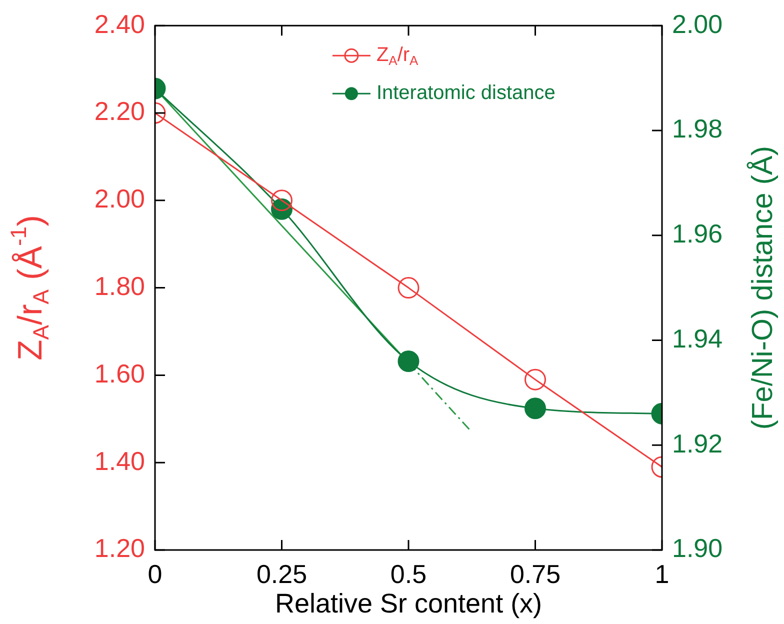  I want to click on x-tick-label: 1, so click(662, 573).